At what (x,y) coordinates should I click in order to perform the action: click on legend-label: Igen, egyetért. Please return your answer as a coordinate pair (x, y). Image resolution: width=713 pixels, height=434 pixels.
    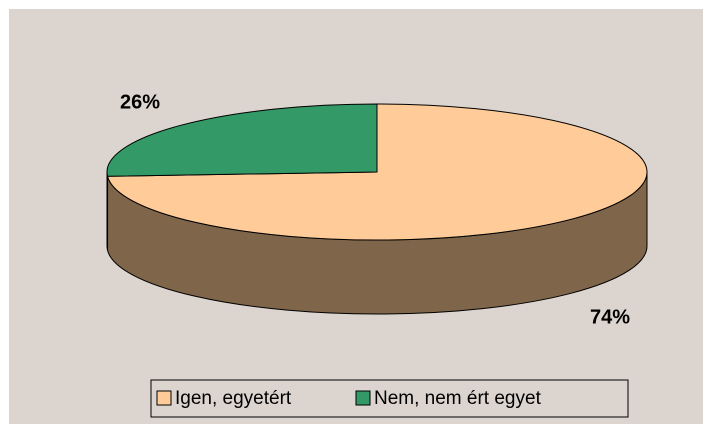
    Looking at the image, I should click on (233, 398).